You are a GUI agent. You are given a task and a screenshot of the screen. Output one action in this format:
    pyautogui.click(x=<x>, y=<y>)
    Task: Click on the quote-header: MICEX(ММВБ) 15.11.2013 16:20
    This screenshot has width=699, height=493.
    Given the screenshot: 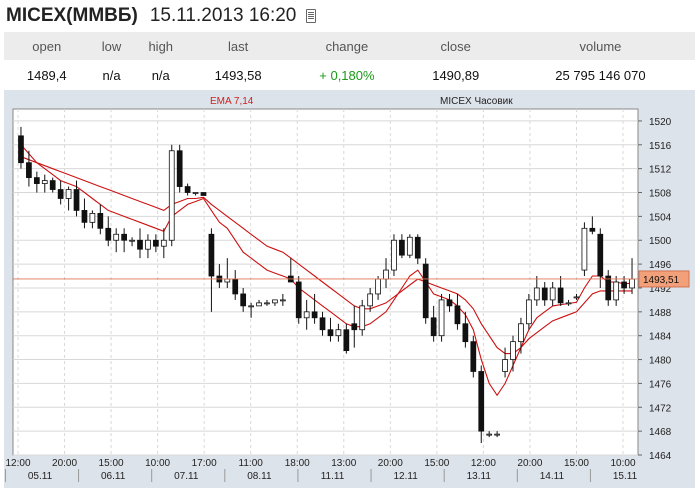 What is the action you would take?
    pyautogui.click(x=161, y=16)
    